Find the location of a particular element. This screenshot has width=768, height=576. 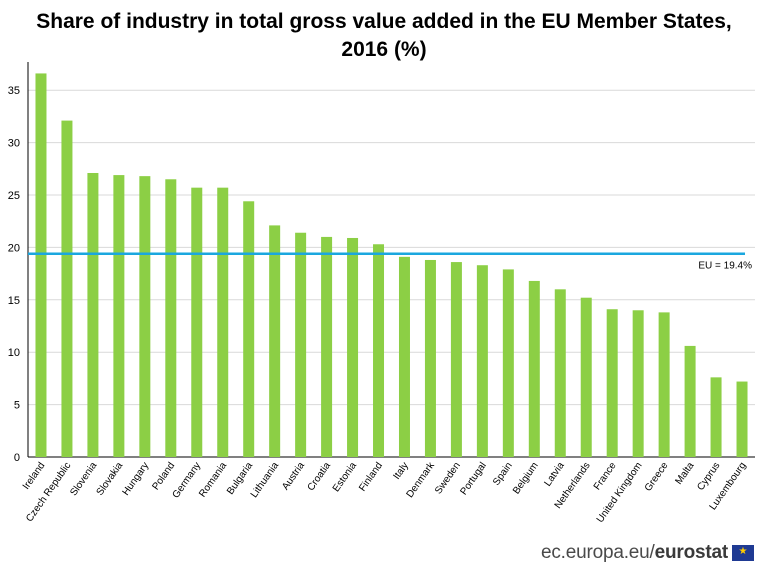

x-tick-label: Belgium is located at coordinates (526, 478).